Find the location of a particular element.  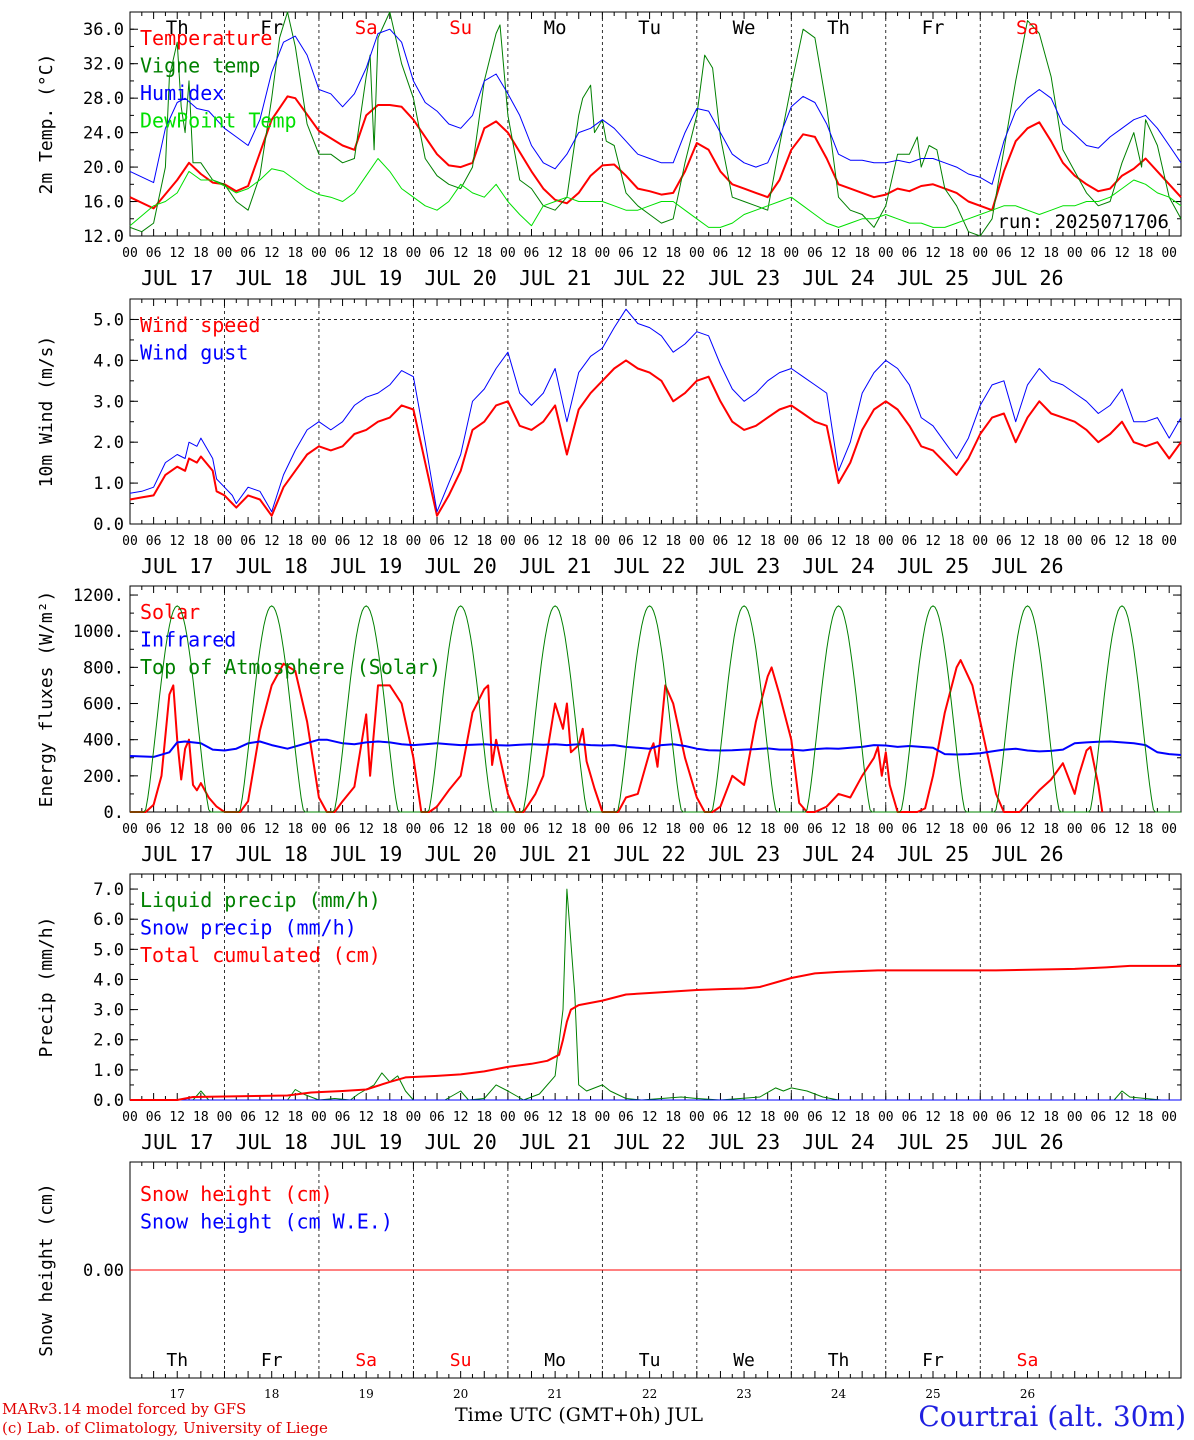

series-line-dewpoint-temp is located at coordinates (655, 193).